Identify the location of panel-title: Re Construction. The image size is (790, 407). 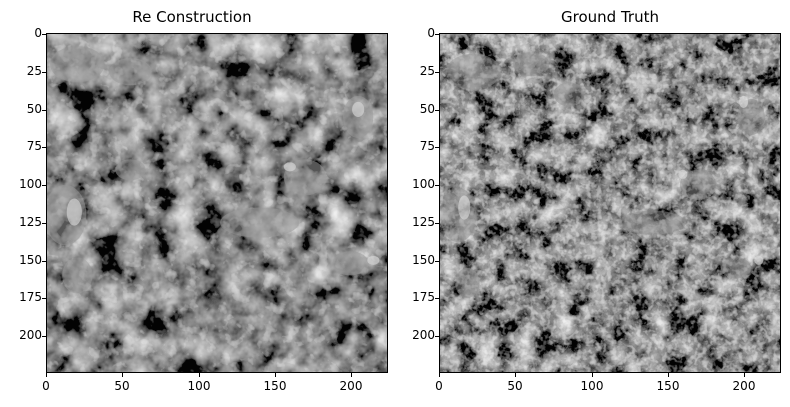
(192, 17).